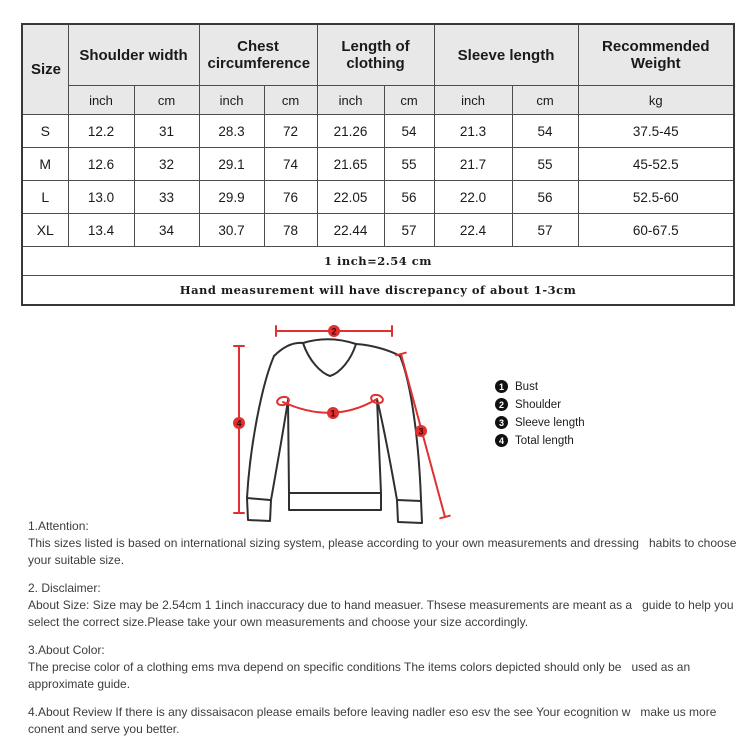 This screenshot has width=750, height=750. Describe the element at coordinates (656, 100) in the screenshot. I see `unit-header: kg` at that location.